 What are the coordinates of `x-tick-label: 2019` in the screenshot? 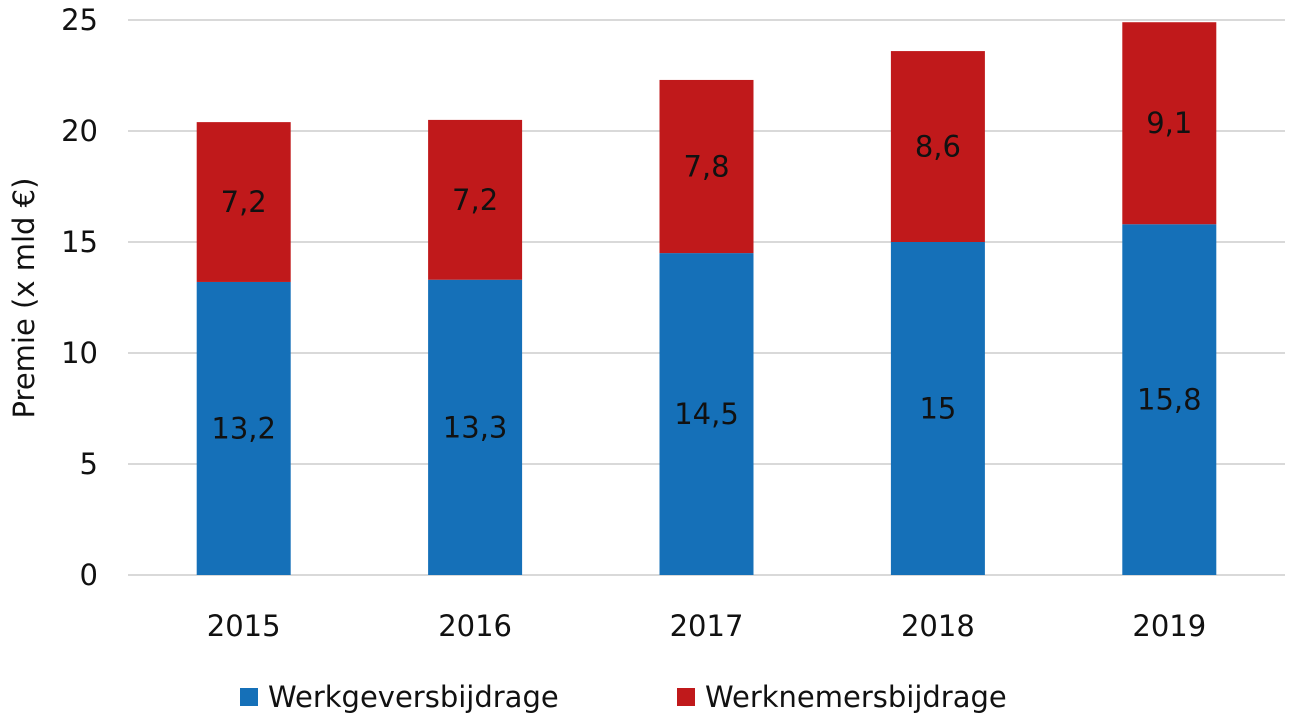 It's located at (1169, 626).